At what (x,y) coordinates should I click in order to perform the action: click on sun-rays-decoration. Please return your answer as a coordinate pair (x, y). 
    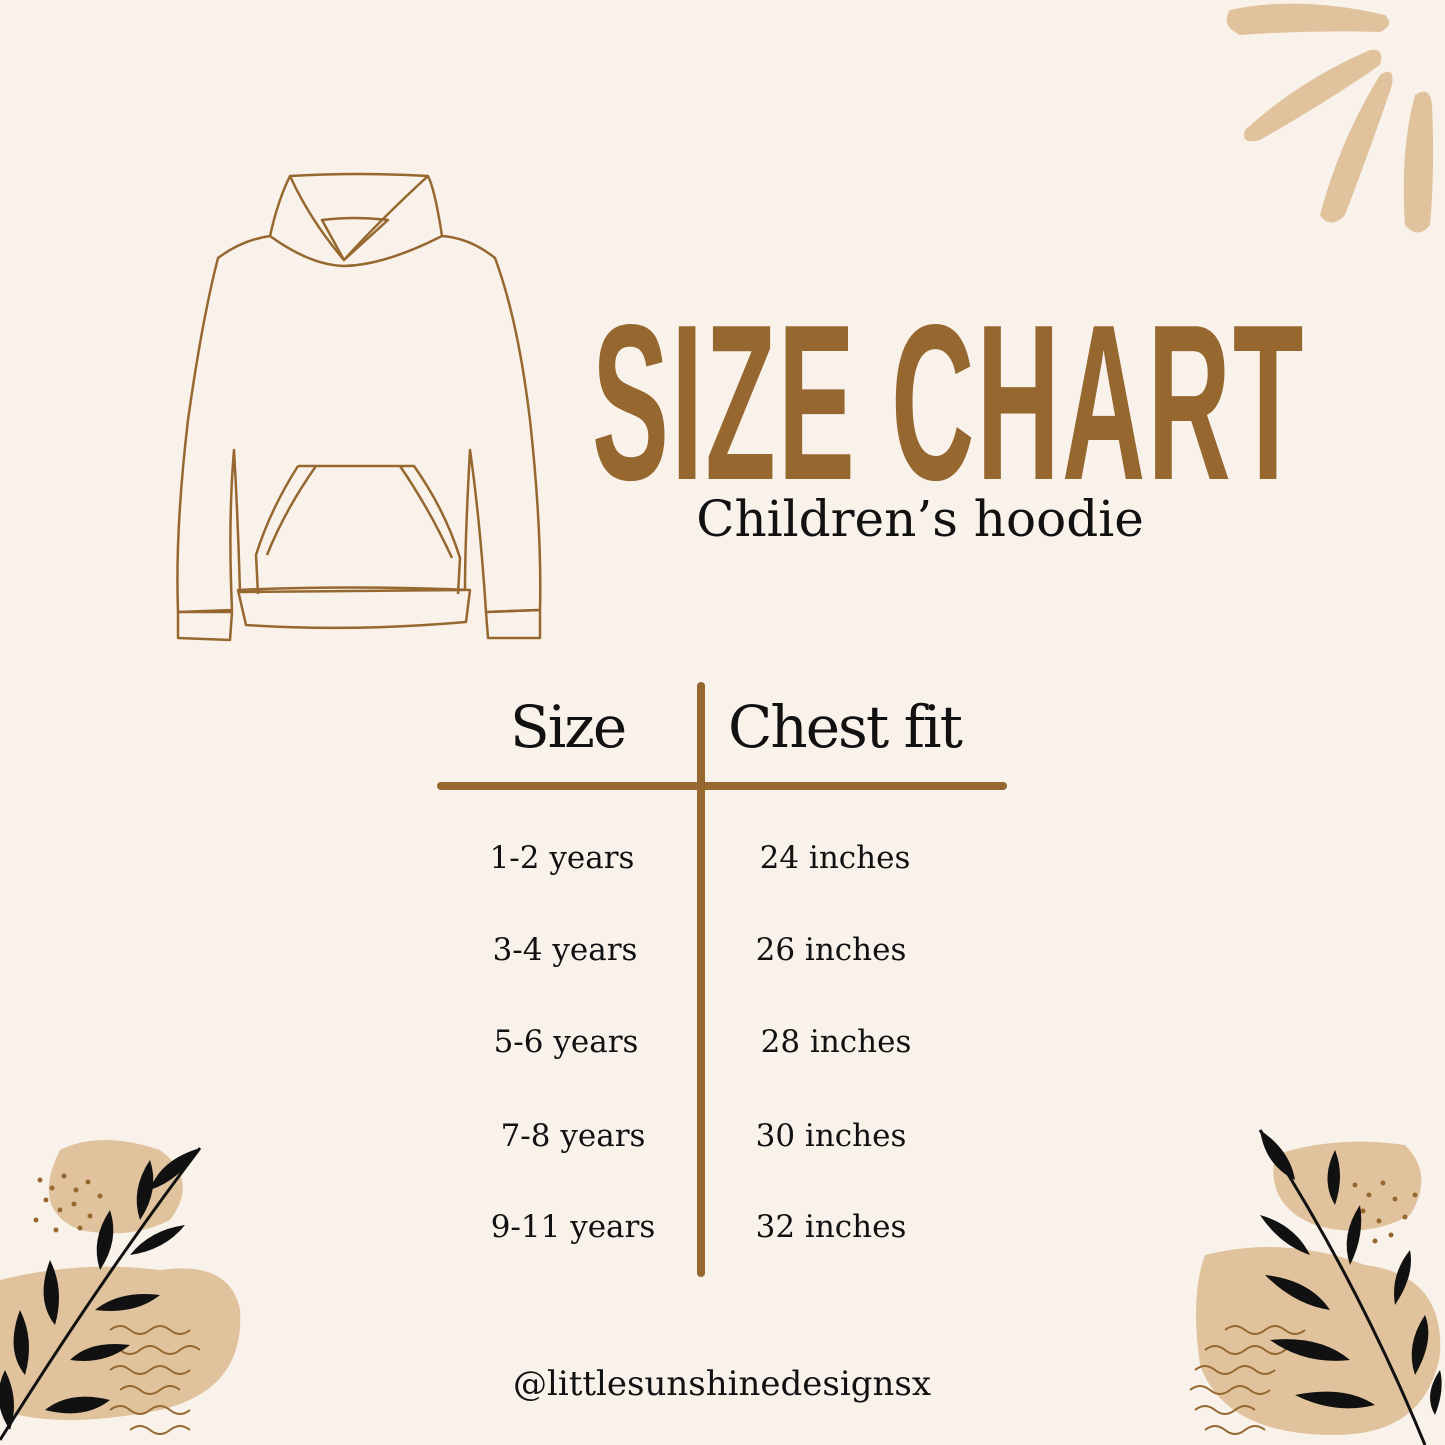
    Looking at the image, I should click on (1330, 118).